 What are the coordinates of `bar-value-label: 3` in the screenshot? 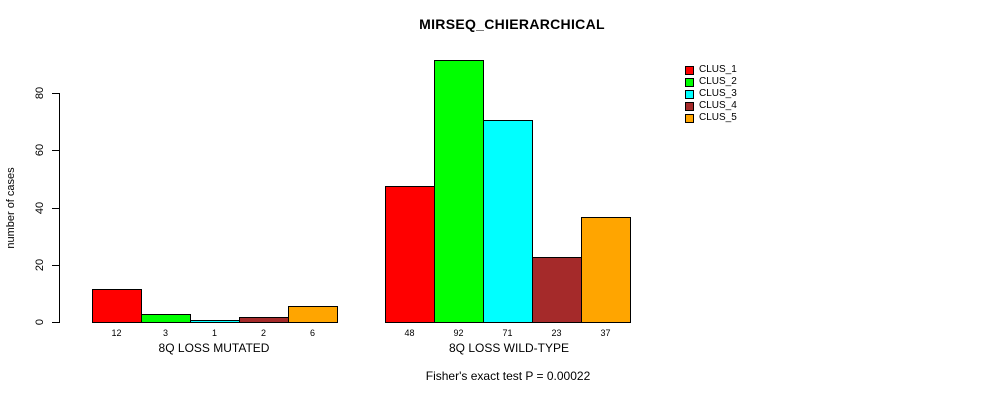 It's located at (165, 333).